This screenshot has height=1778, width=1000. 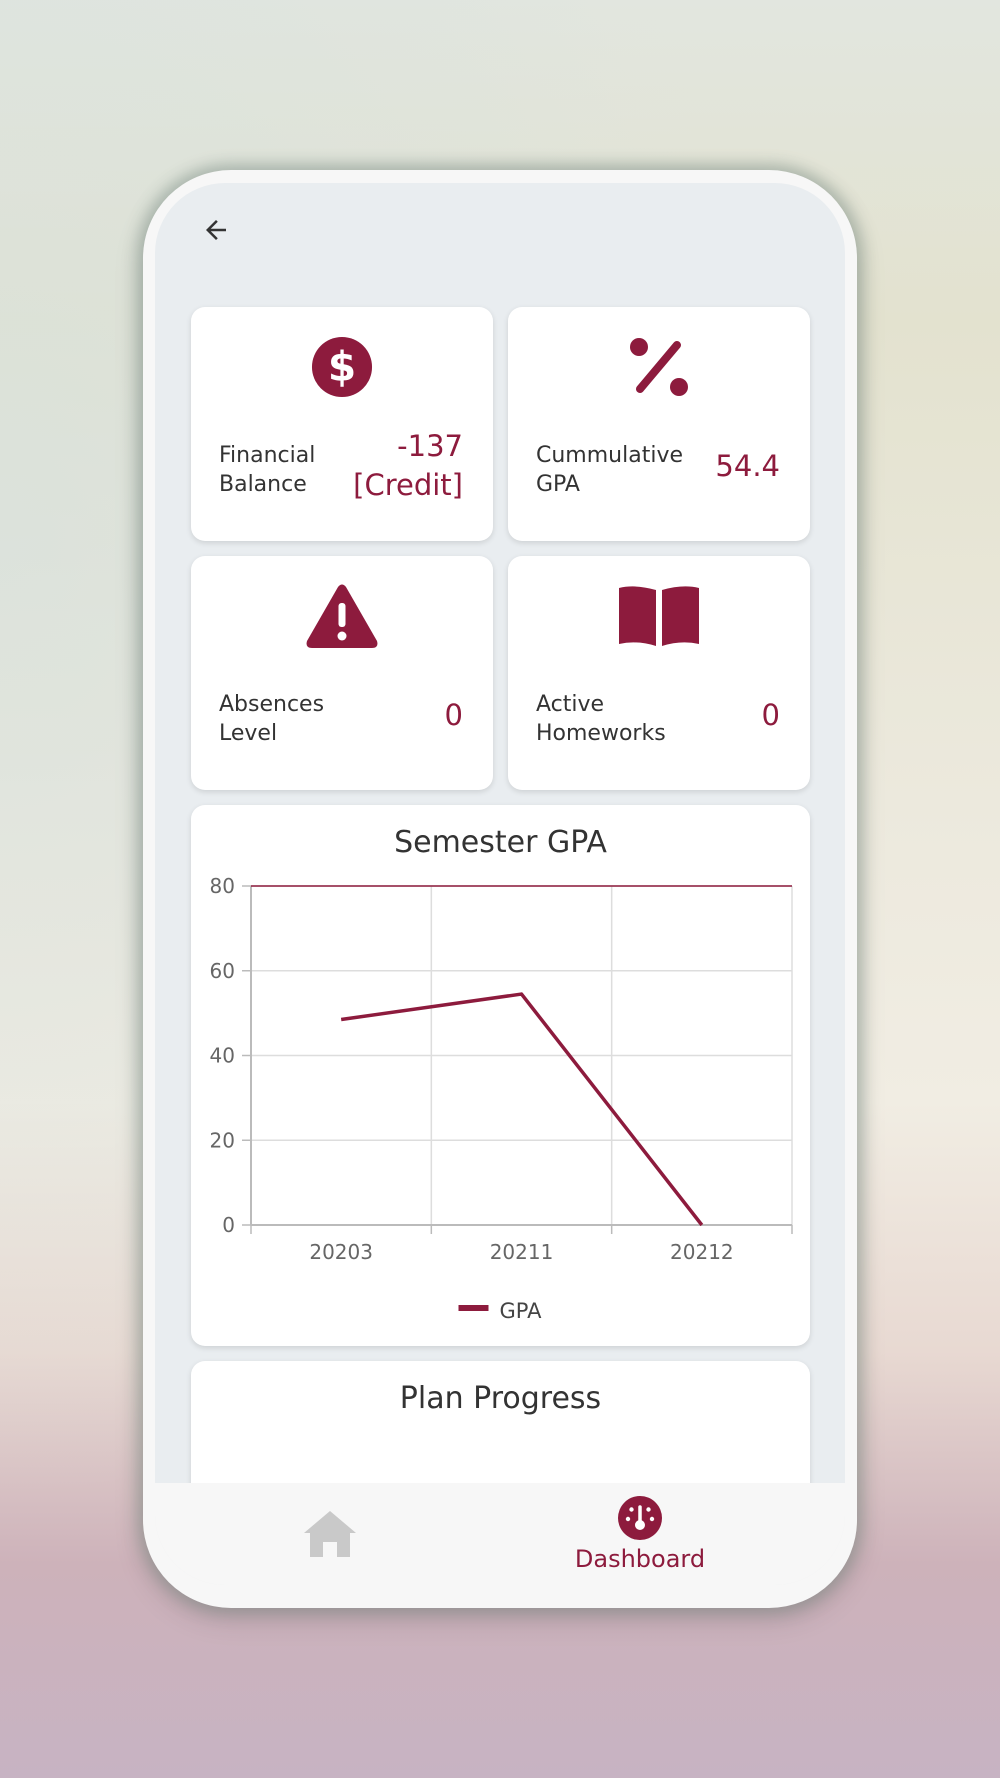 What do you see at coordinates (521, 1311) in the screenshot?
I see `legend-label: GPA` at bounding box center [521, 1311].